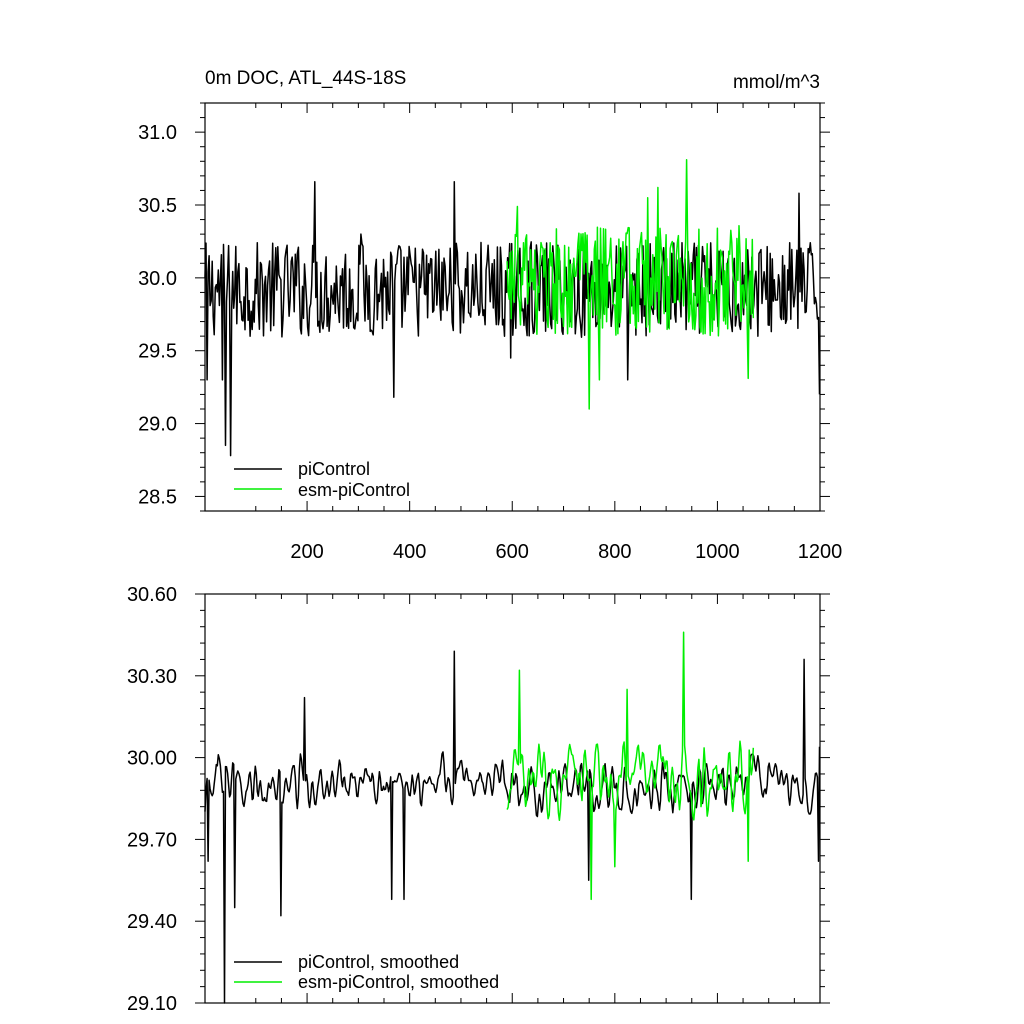 The height and width of the screenshot is (1024, 1024). I want to click on units-label: mmol/m^3, so click(776, 82).